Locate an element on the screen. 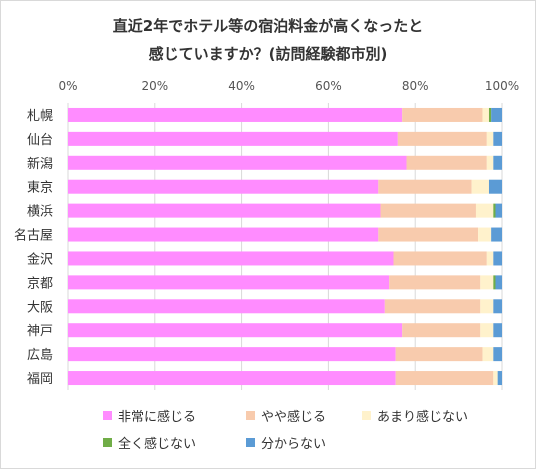  x-tick-label: 100% is located at coordinates (502, 86).